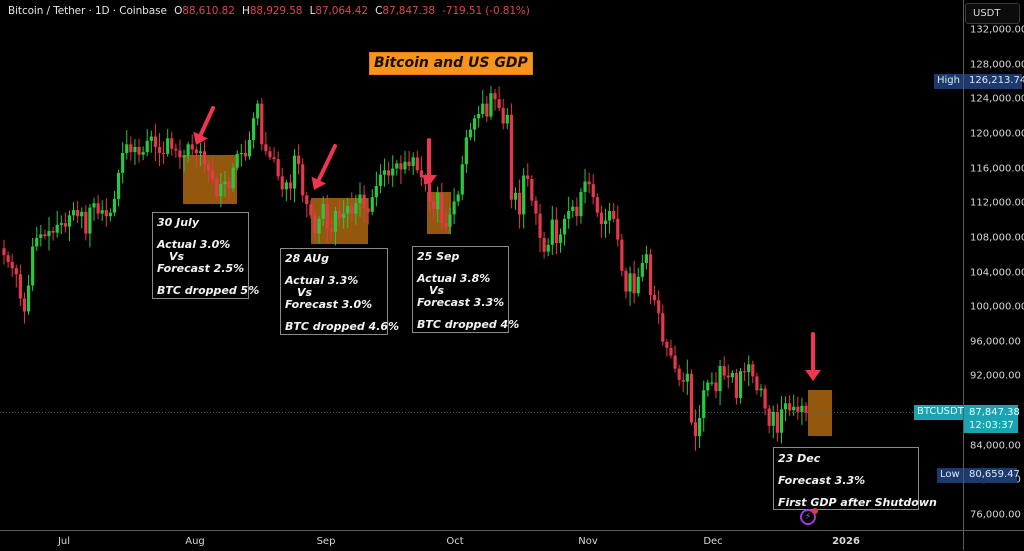 The height and width of the screenshot is (551, 1024). Describe the element at coordinates (993, 265) in the screenshot. I see `price-axis` at that location.